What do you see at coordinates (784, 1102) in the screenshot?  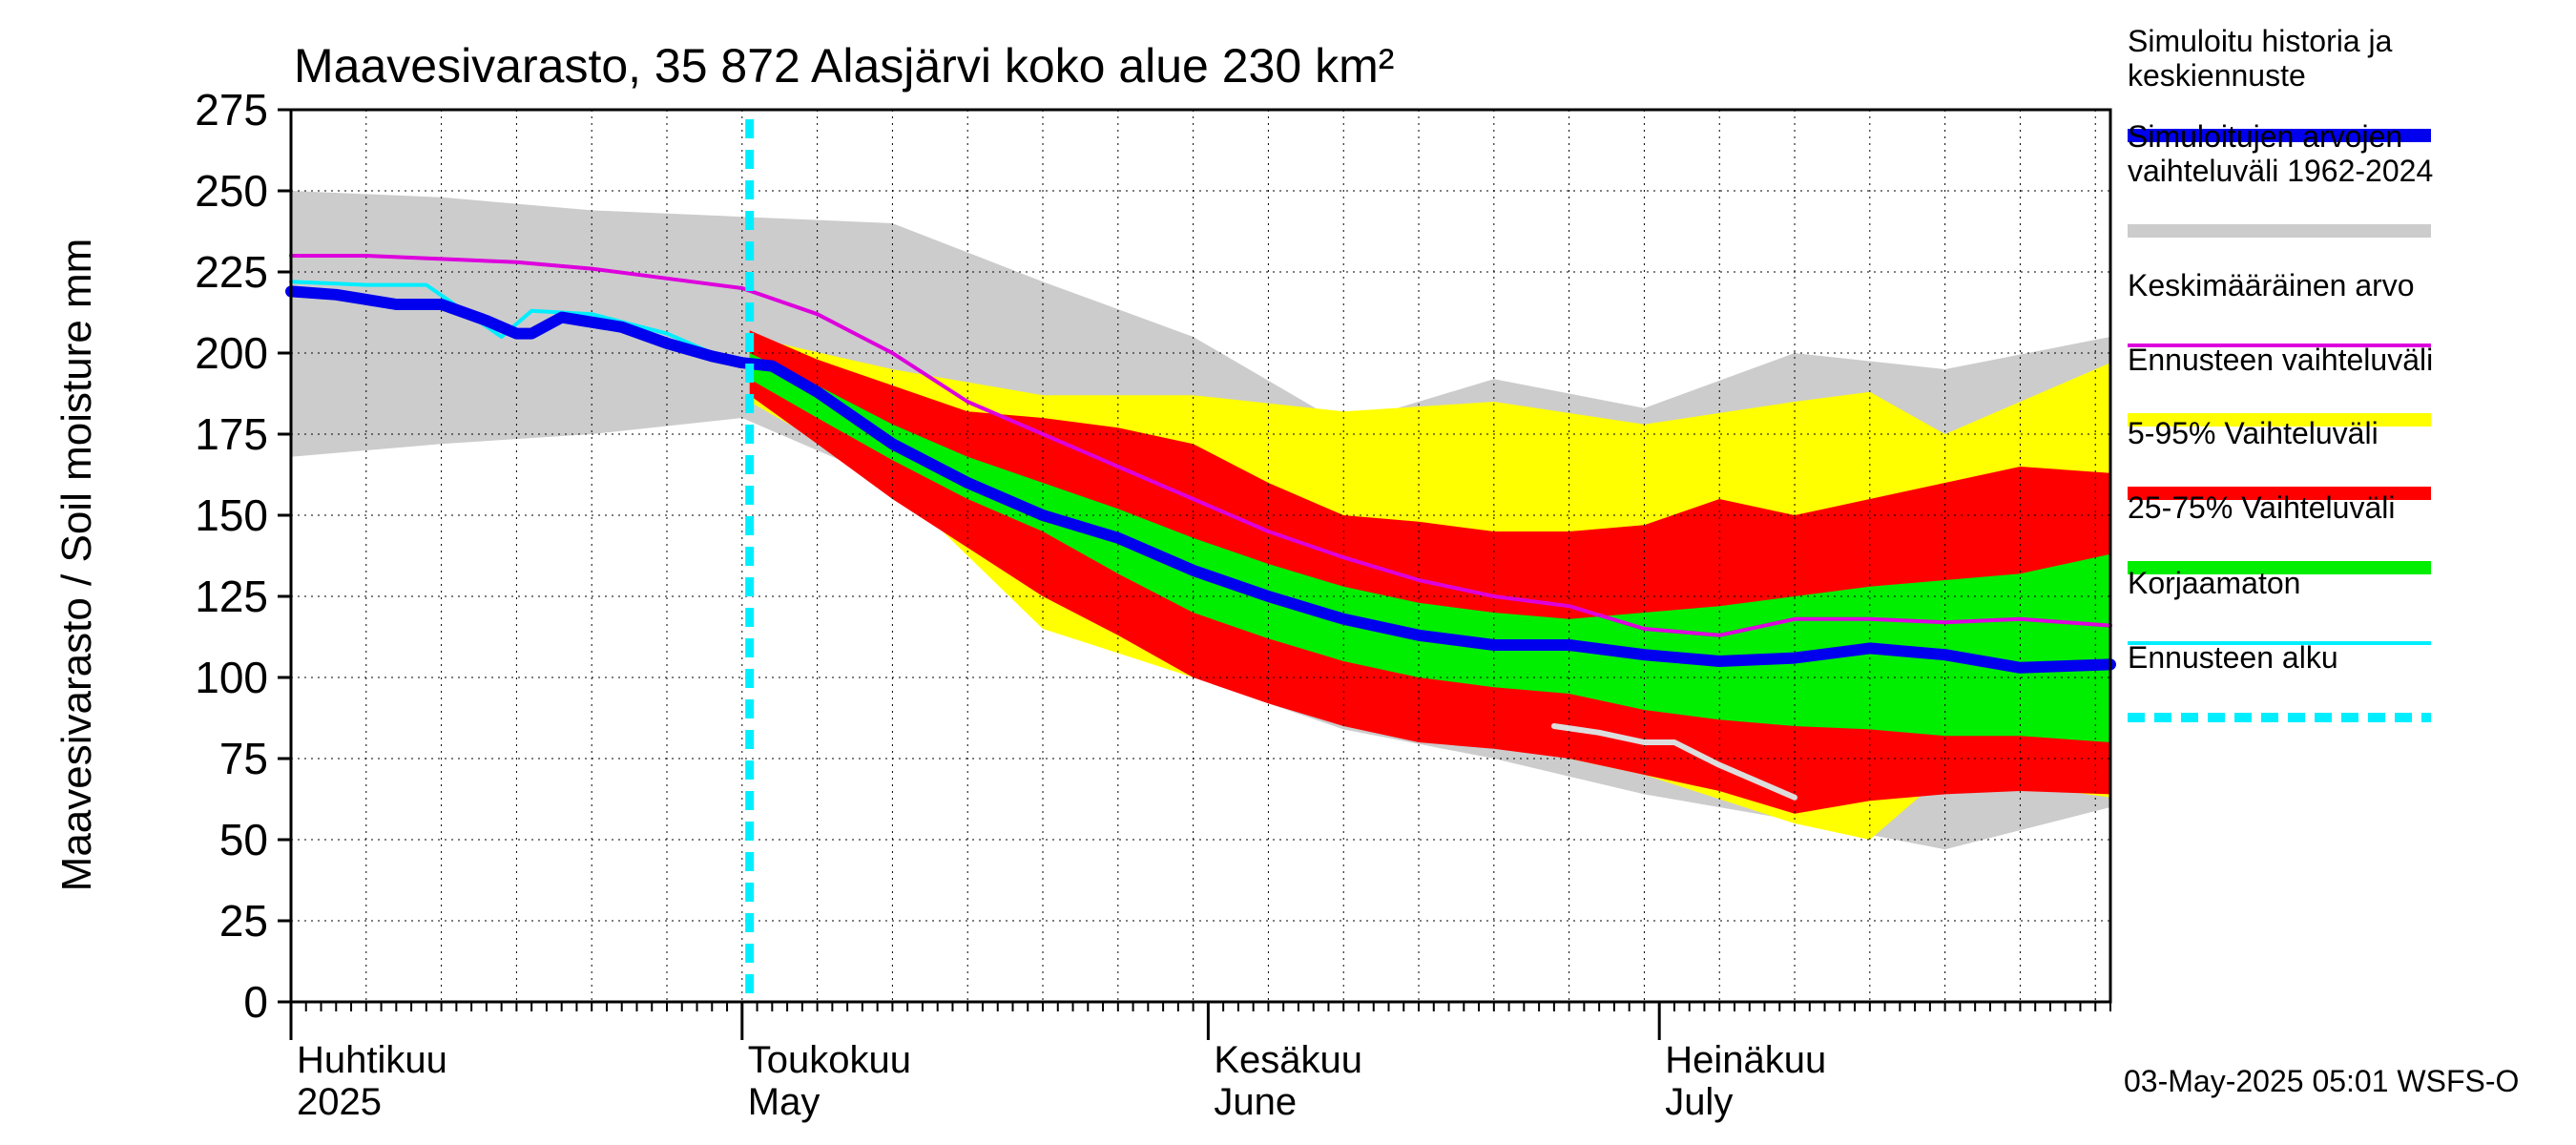 I see `month-label-en: May` at bounding box center [784, 1102].